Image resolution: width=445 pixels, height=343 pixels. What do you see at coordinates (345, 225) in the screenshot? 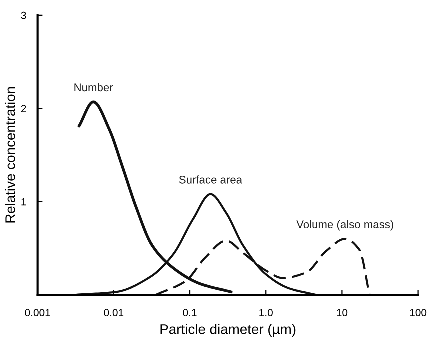
I see `series-label: Volume (also mass)` at bounding box center [345, 225].